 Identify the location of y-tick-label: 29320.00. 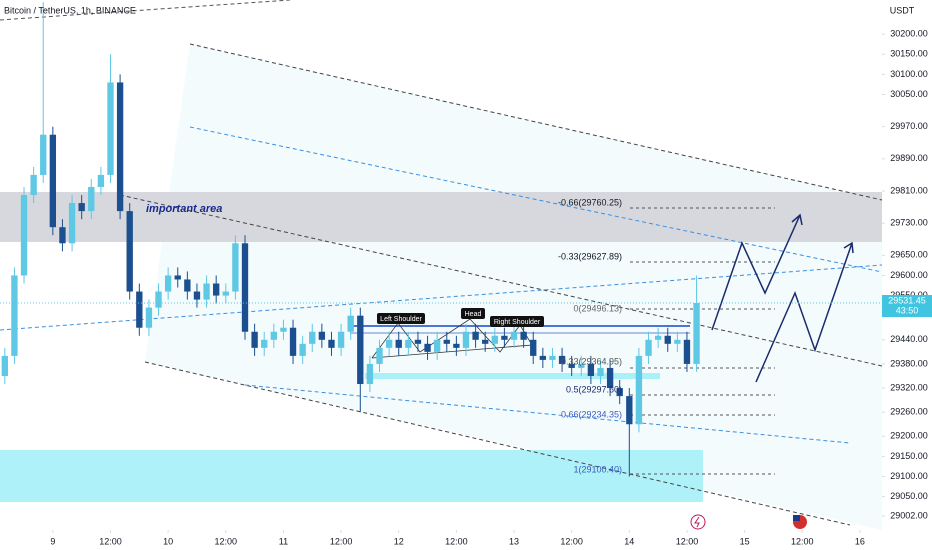
(909, 387).